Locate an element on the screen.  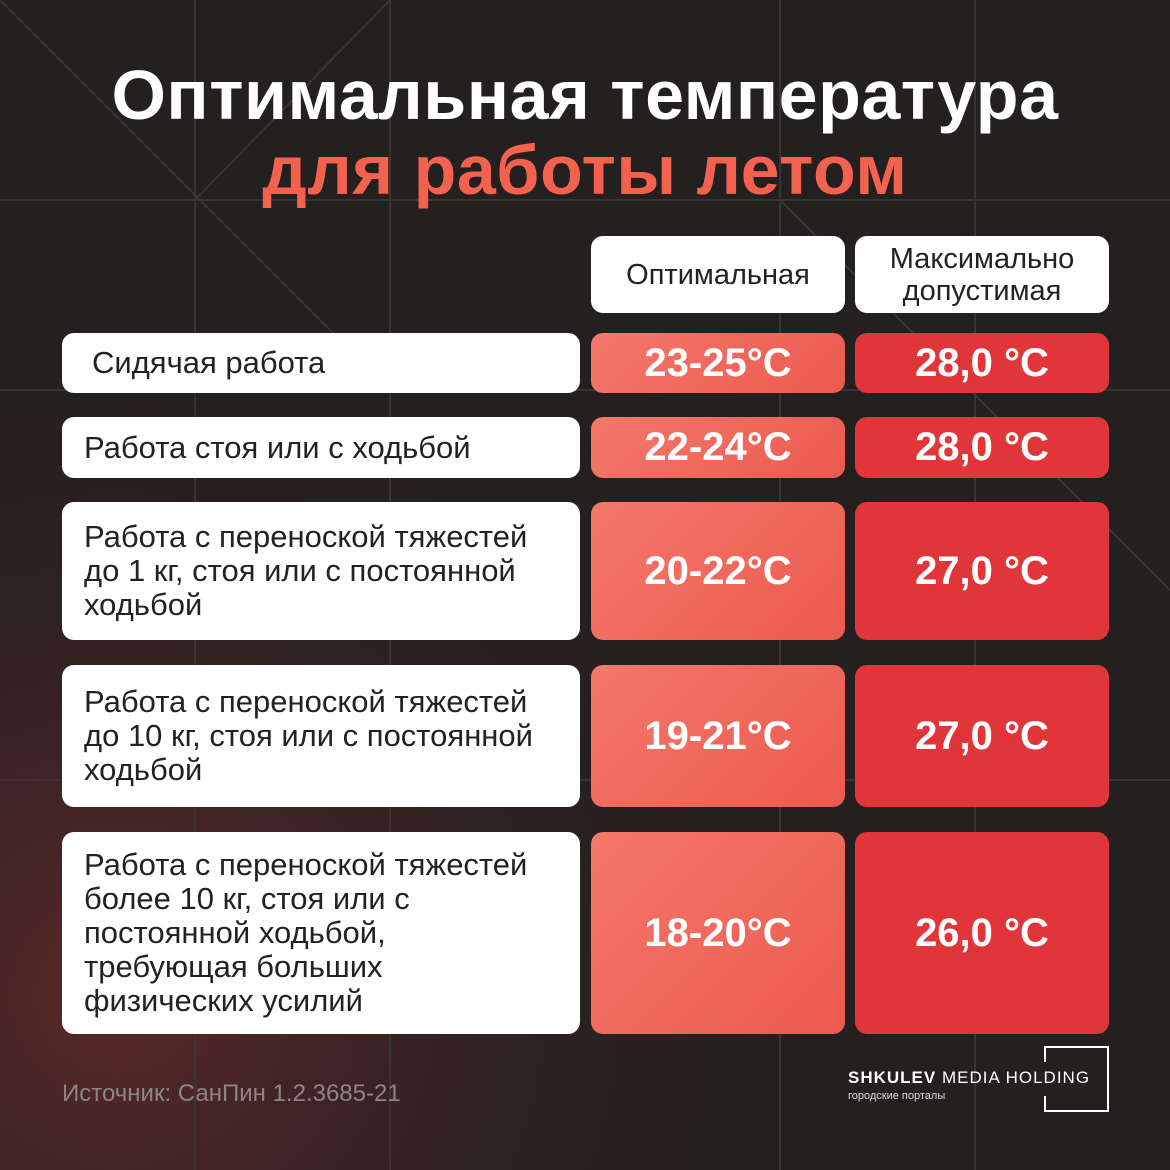
row-label: Работа стоя или с ходьбой is located at coordinates (321, 447).